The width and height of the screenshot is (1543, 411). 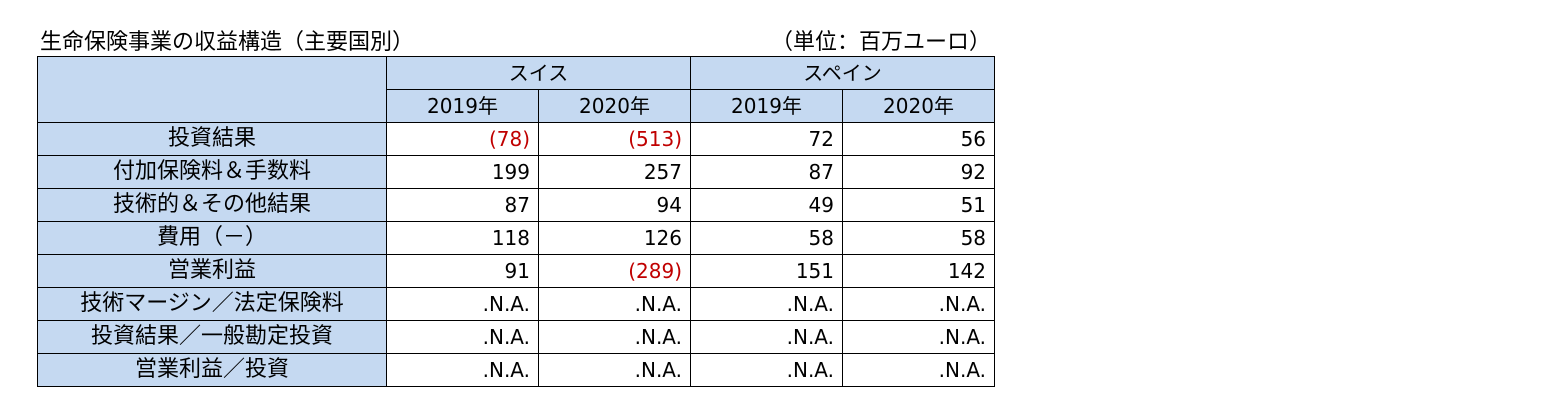 What do you see at coordinates (614, 139) in the screenshot?
I see `cell-value: (513)` at bounding box center [614, 139].